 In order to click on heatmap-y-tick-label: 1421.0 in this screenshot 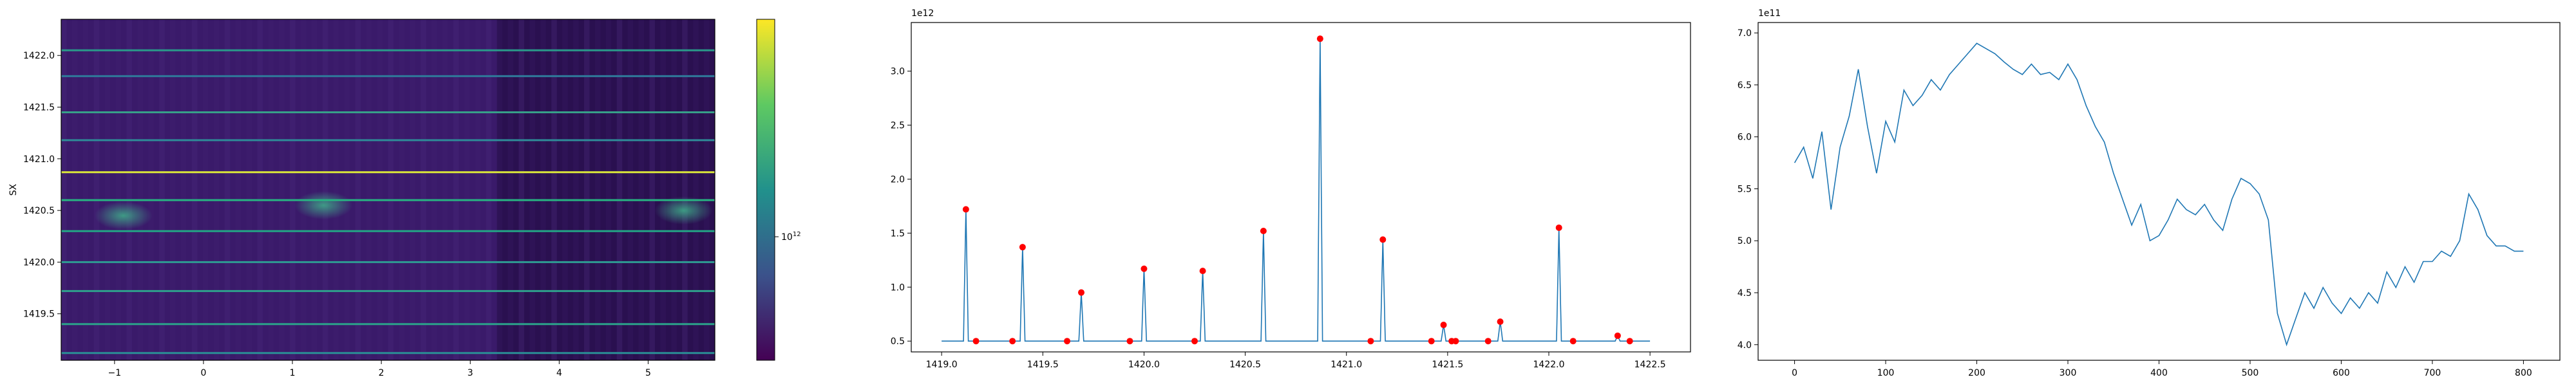, I will do `click(39, 159)`.